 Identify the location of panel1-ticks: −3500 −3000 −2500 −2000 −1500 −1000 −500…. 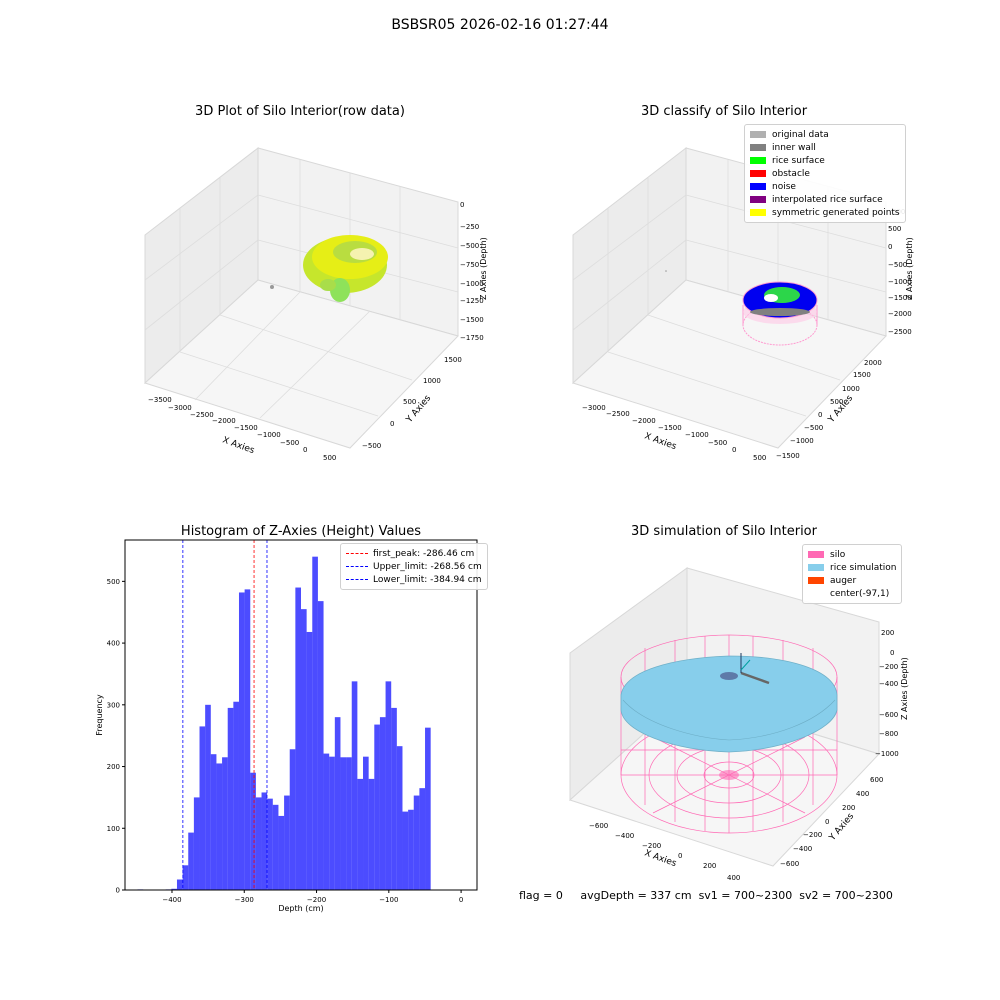
(316, 331).